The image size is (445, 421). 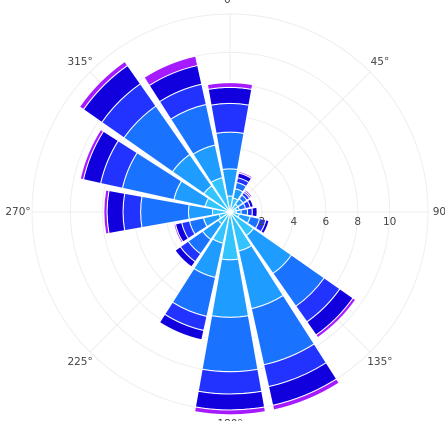 What do you see at coordinates (294, 222) in the screenshot?
I see `radial-tick-label: 4` at bounding box center [294, 222].